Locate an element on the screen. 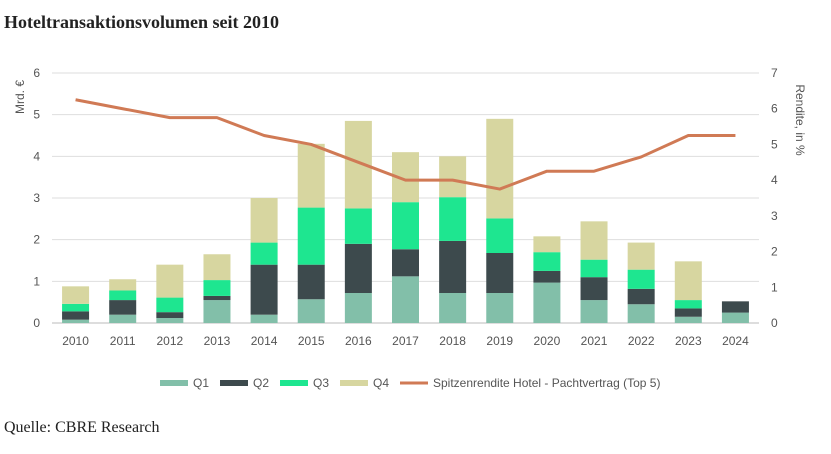 The height and width of the screenshot is (454, 831). source-note: Quelle: CBRE Research is located at coordinates (82, 427).